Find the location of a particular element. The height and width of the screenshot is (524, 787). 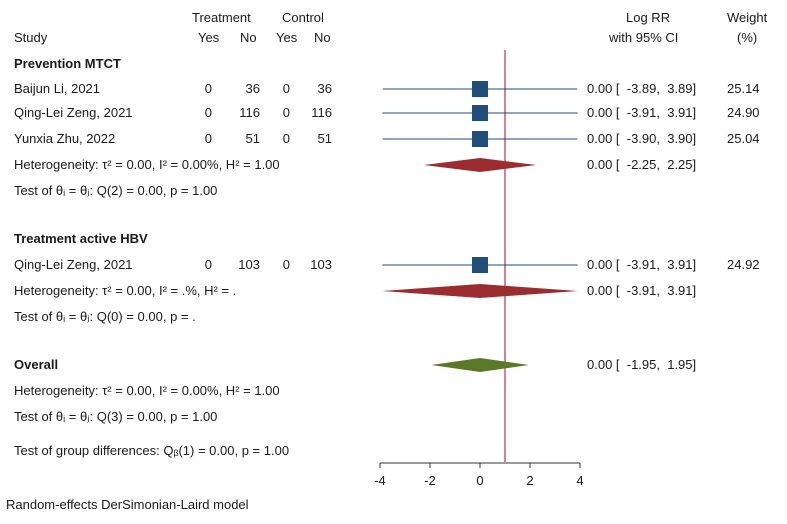

control-no: 103 is located at coordinates (321, 264).